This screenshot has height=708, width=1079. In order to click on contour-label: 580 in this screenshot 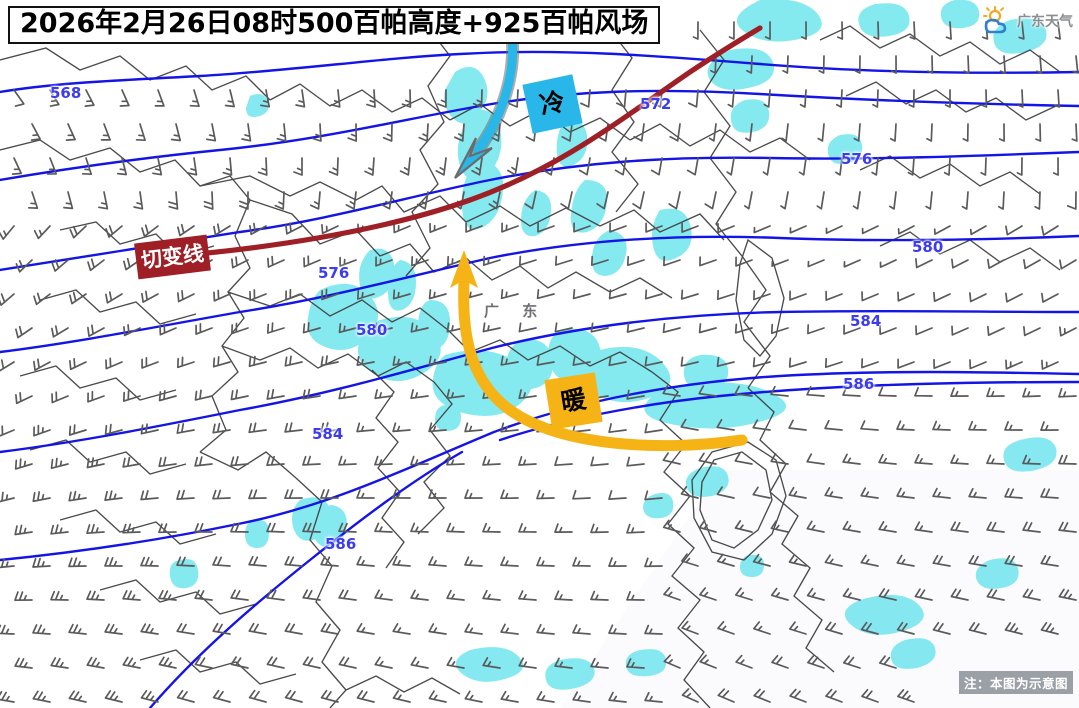, I will do `click(372, 330)`.